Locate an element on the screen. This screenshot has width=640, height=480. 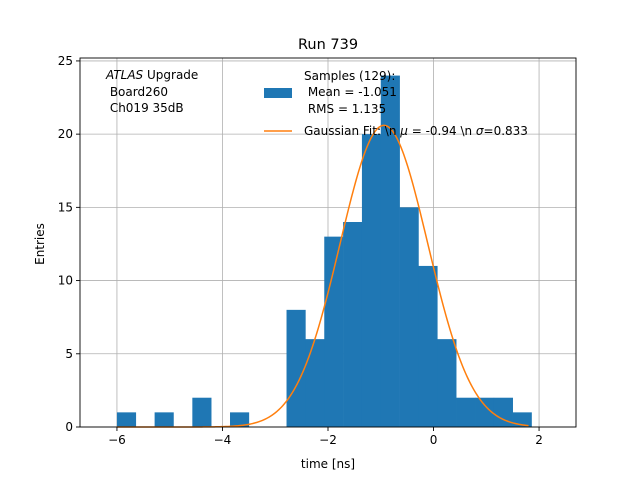
legend-fit-sigma: σ is located at coordinates (480, 131).